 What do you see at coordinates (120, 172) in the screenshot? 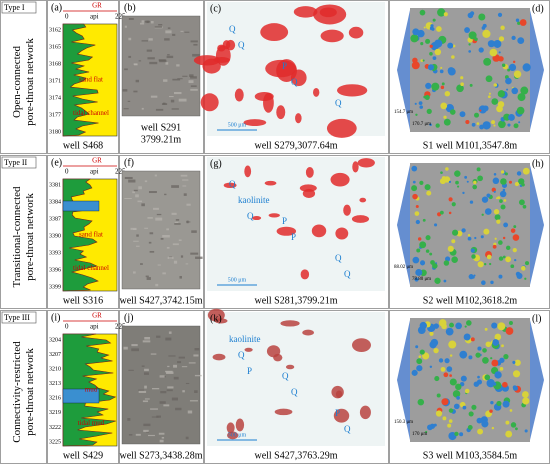
I see `log-scale: 225` at bounding box center [120, 172].